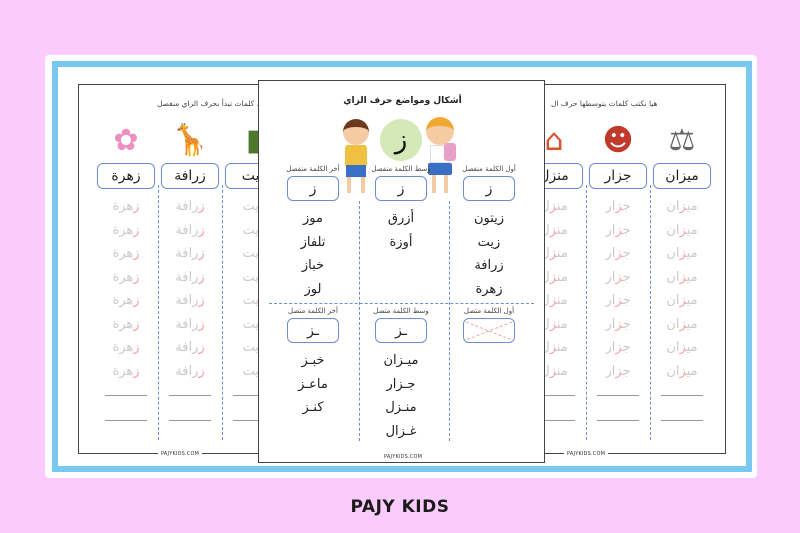  Describe the element at coordinates (489, 289) in the screenshot. I see `example-word: زهرة` at that location.